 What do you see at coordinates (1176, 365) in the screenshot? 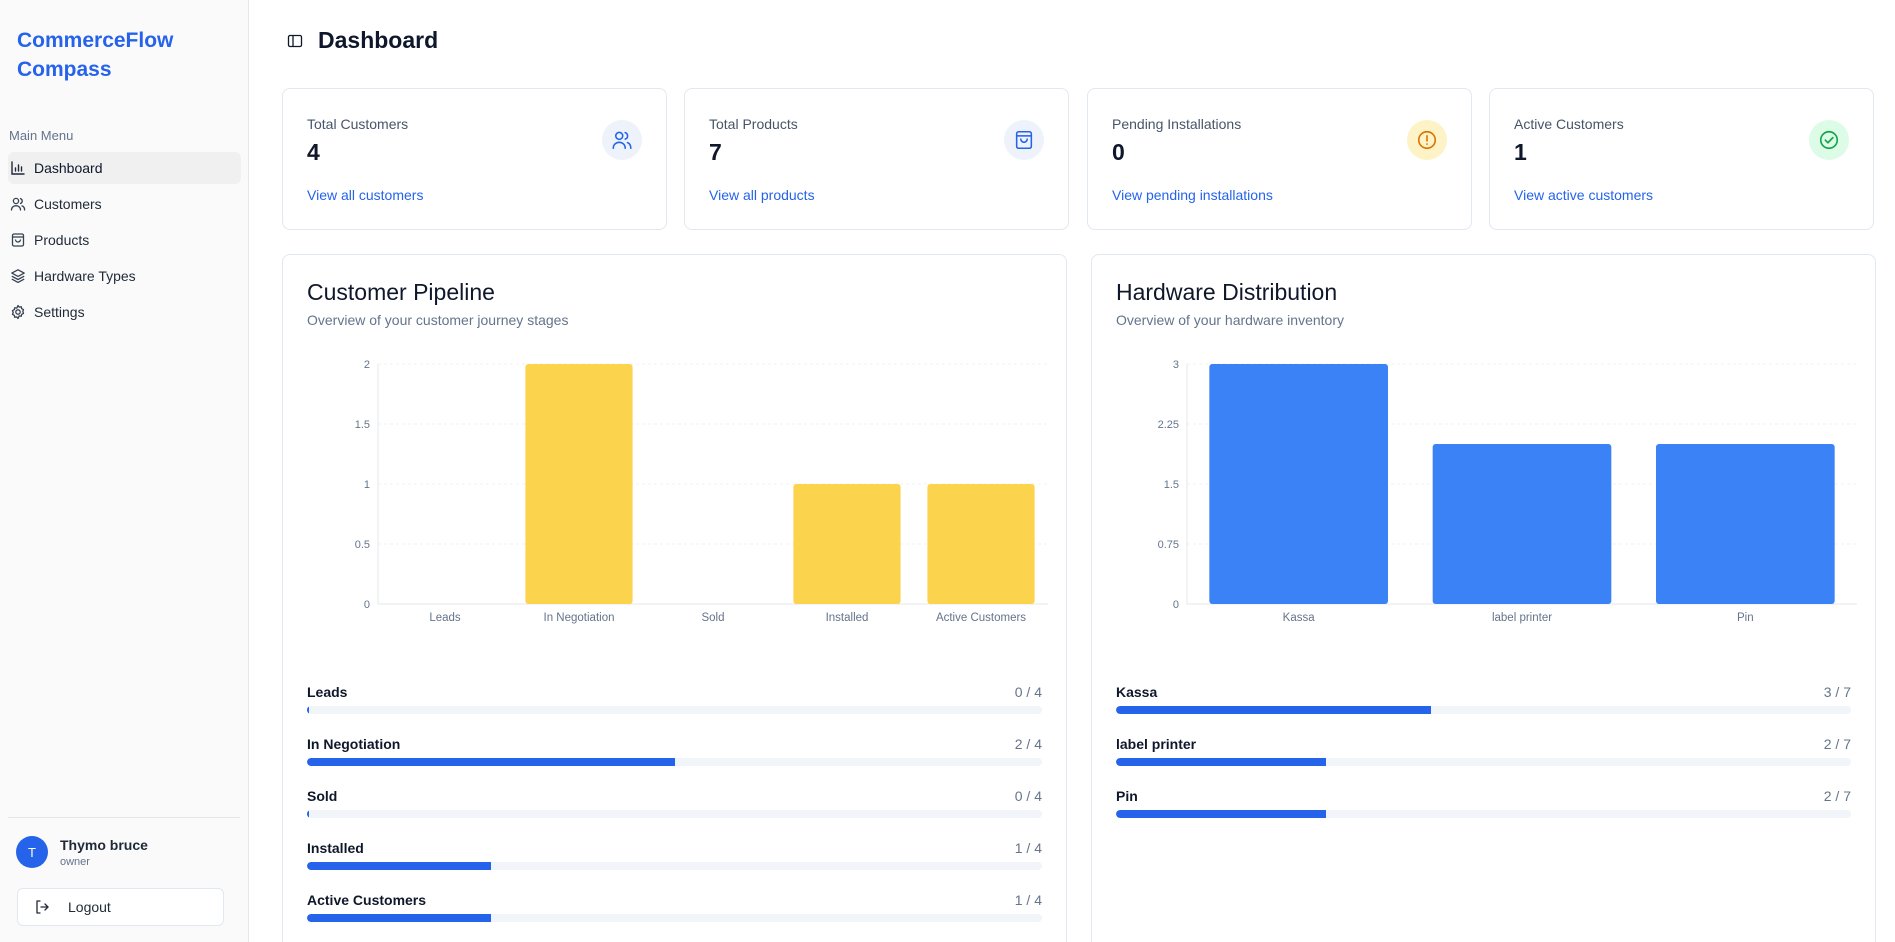
I see `y-tick-label: 3` at bounding box center [1176, 365].